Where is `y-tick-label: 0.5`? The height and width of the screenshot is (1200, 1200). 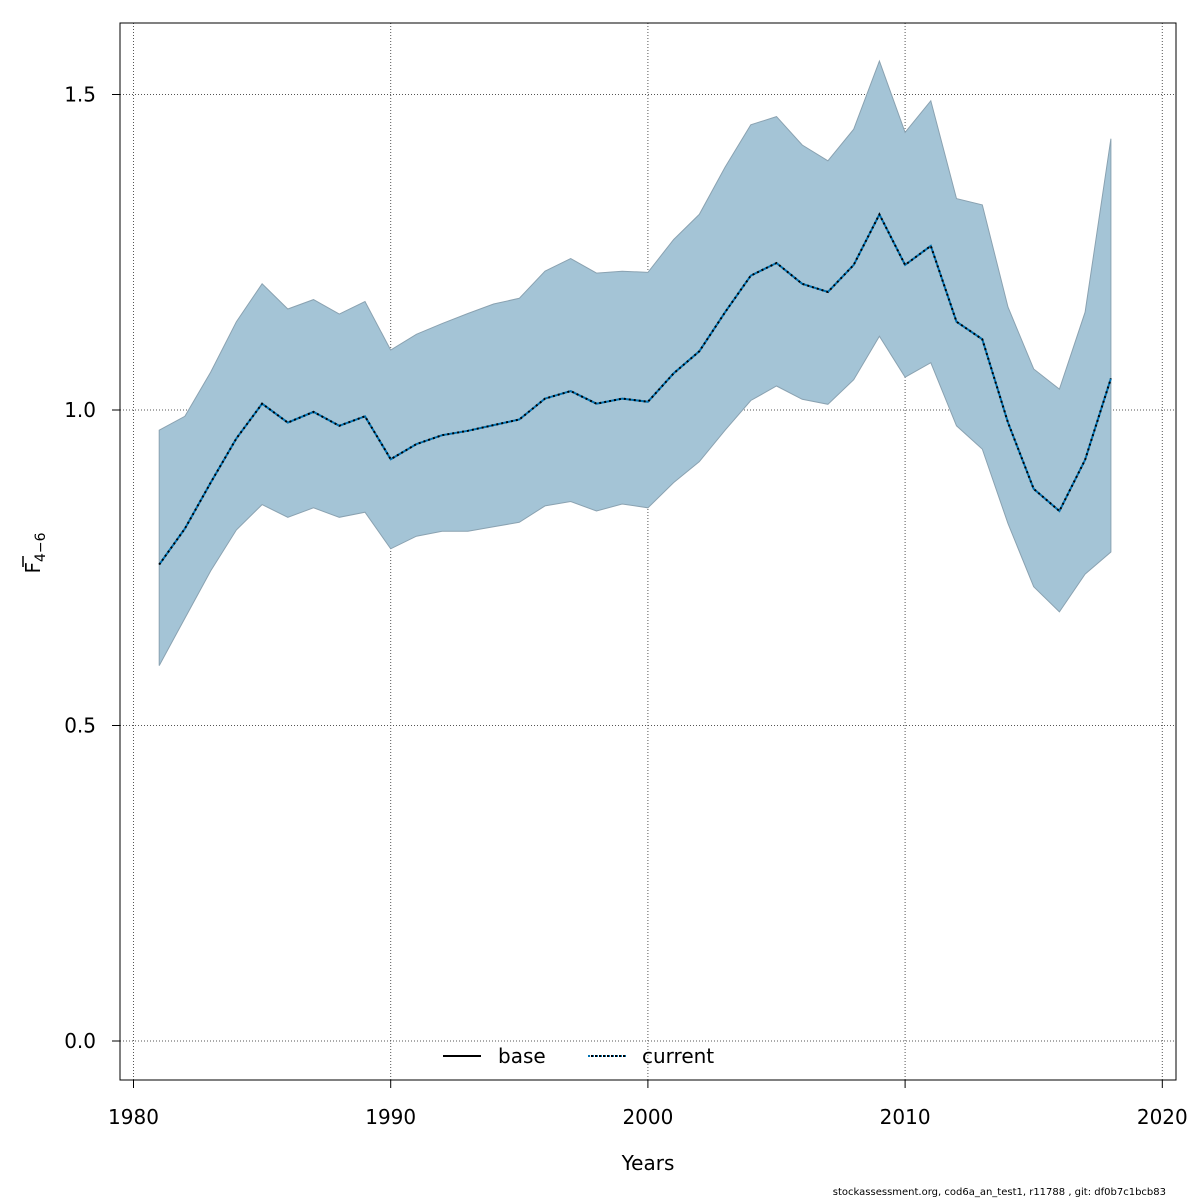
y-tick-label: 0.5 is located at coordinates (80, 726).